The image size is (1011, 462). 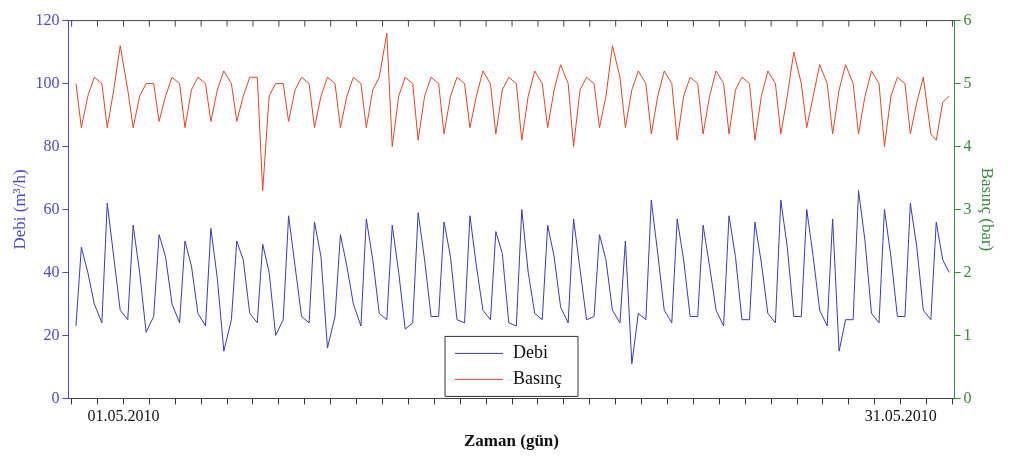 I want to click on legend-label: Basınç, so click(x=538, y=378).